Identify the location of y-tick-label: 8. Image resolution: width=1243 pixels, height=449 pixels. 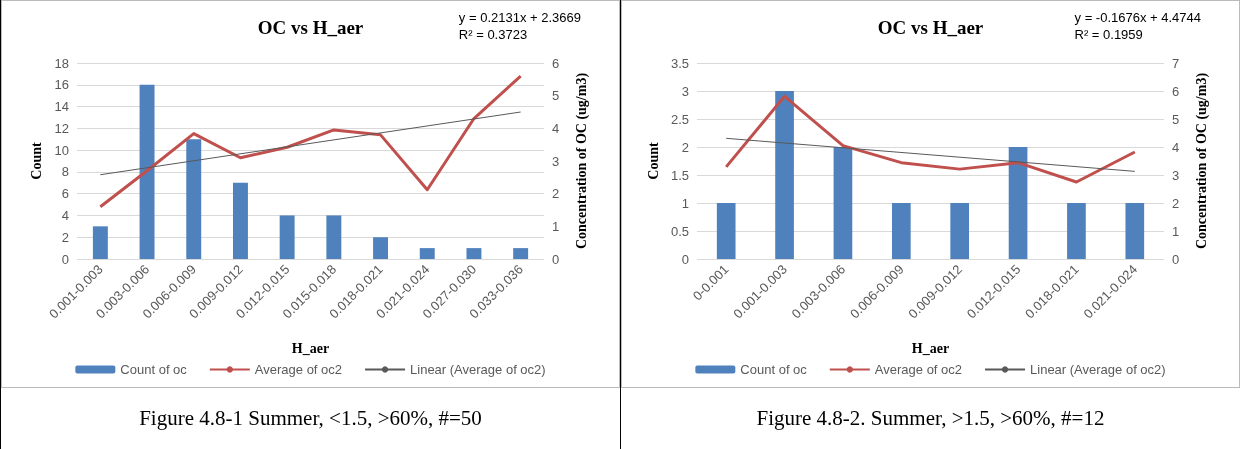
(65, 172).